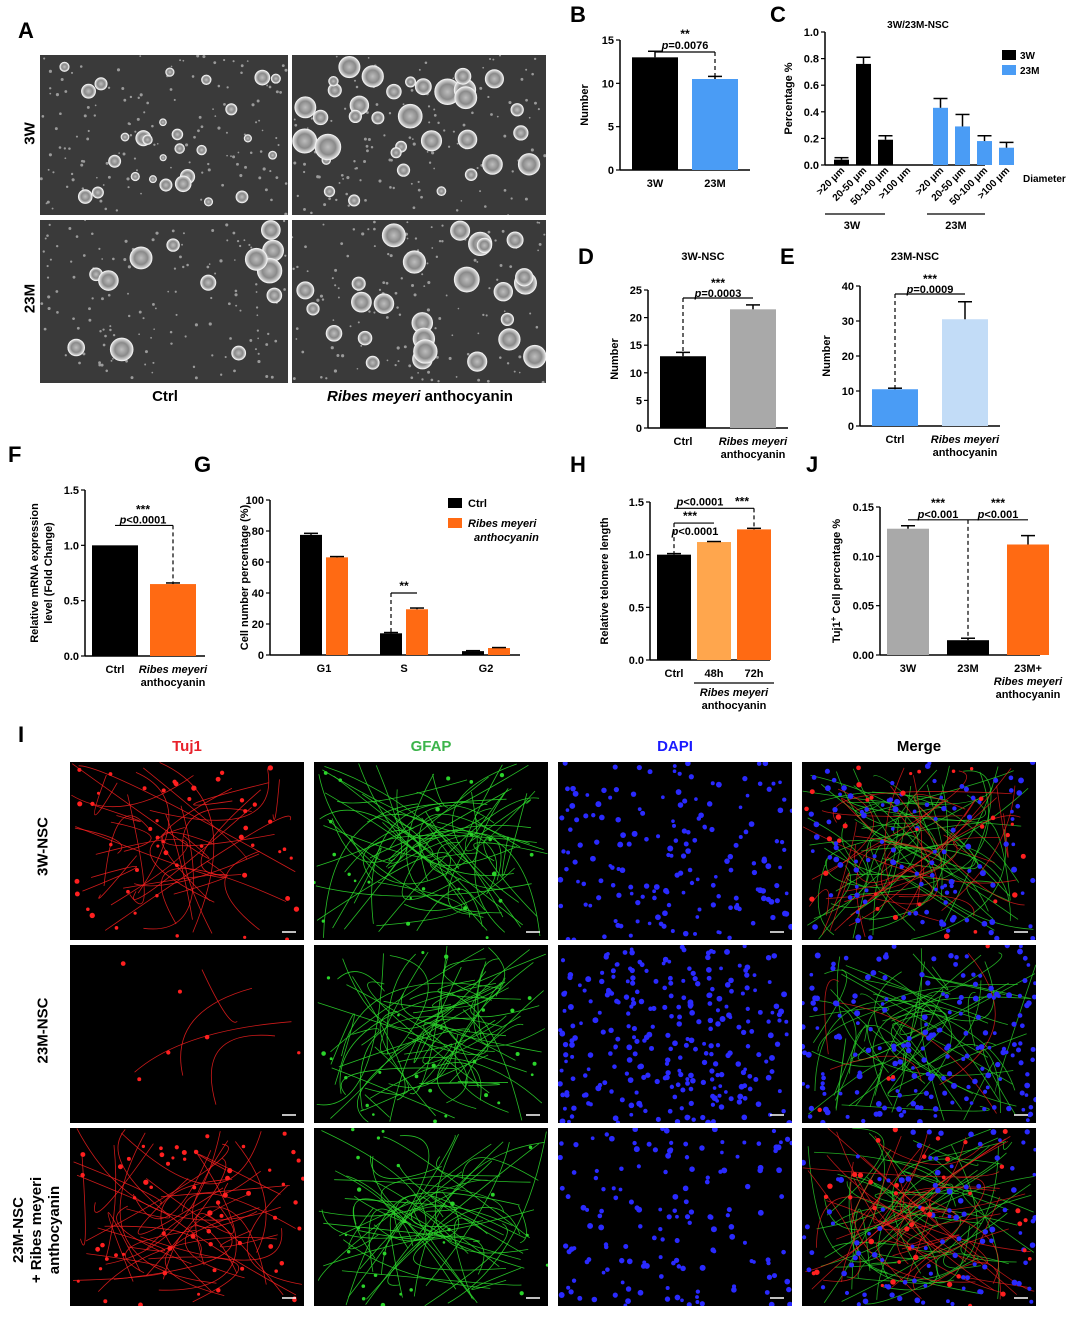 This screenshot has width=1077, height=1330. What do you see at coordinates (611, 128) in the screenshot?
I see `y-tick-label: 5` at bounding box center [611, 128].